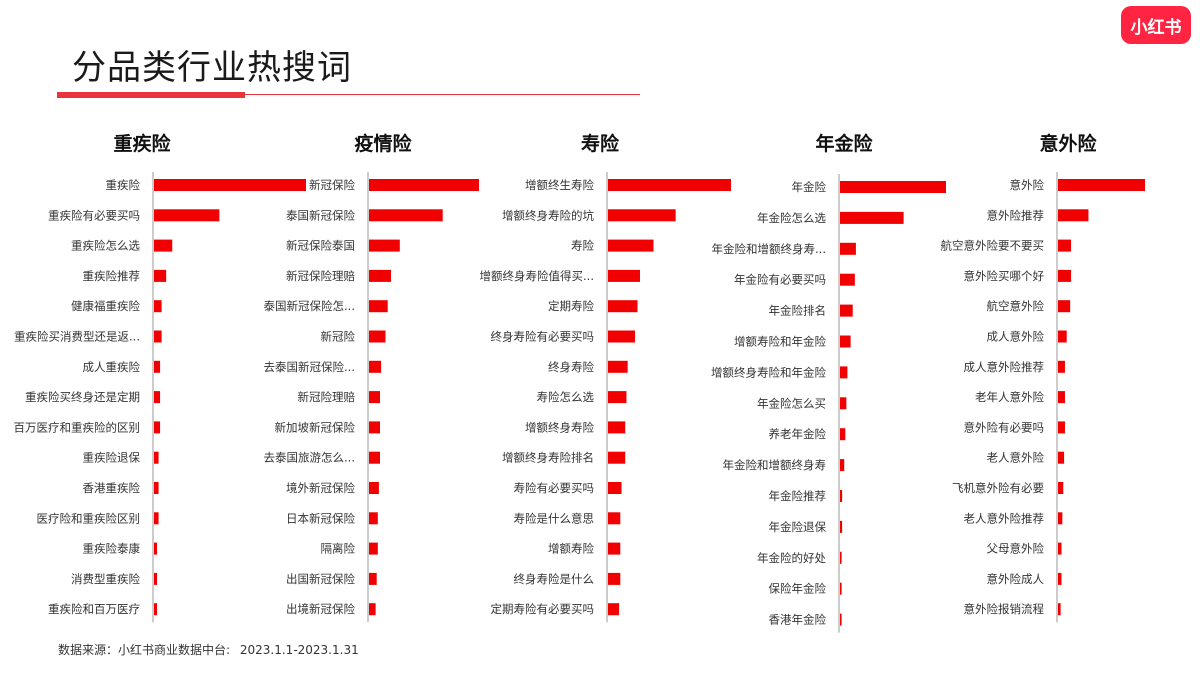 The width and height of the screenshot is (1200, 675). I want to click on category-label: 寿险是什么意思, so click(554, 518).